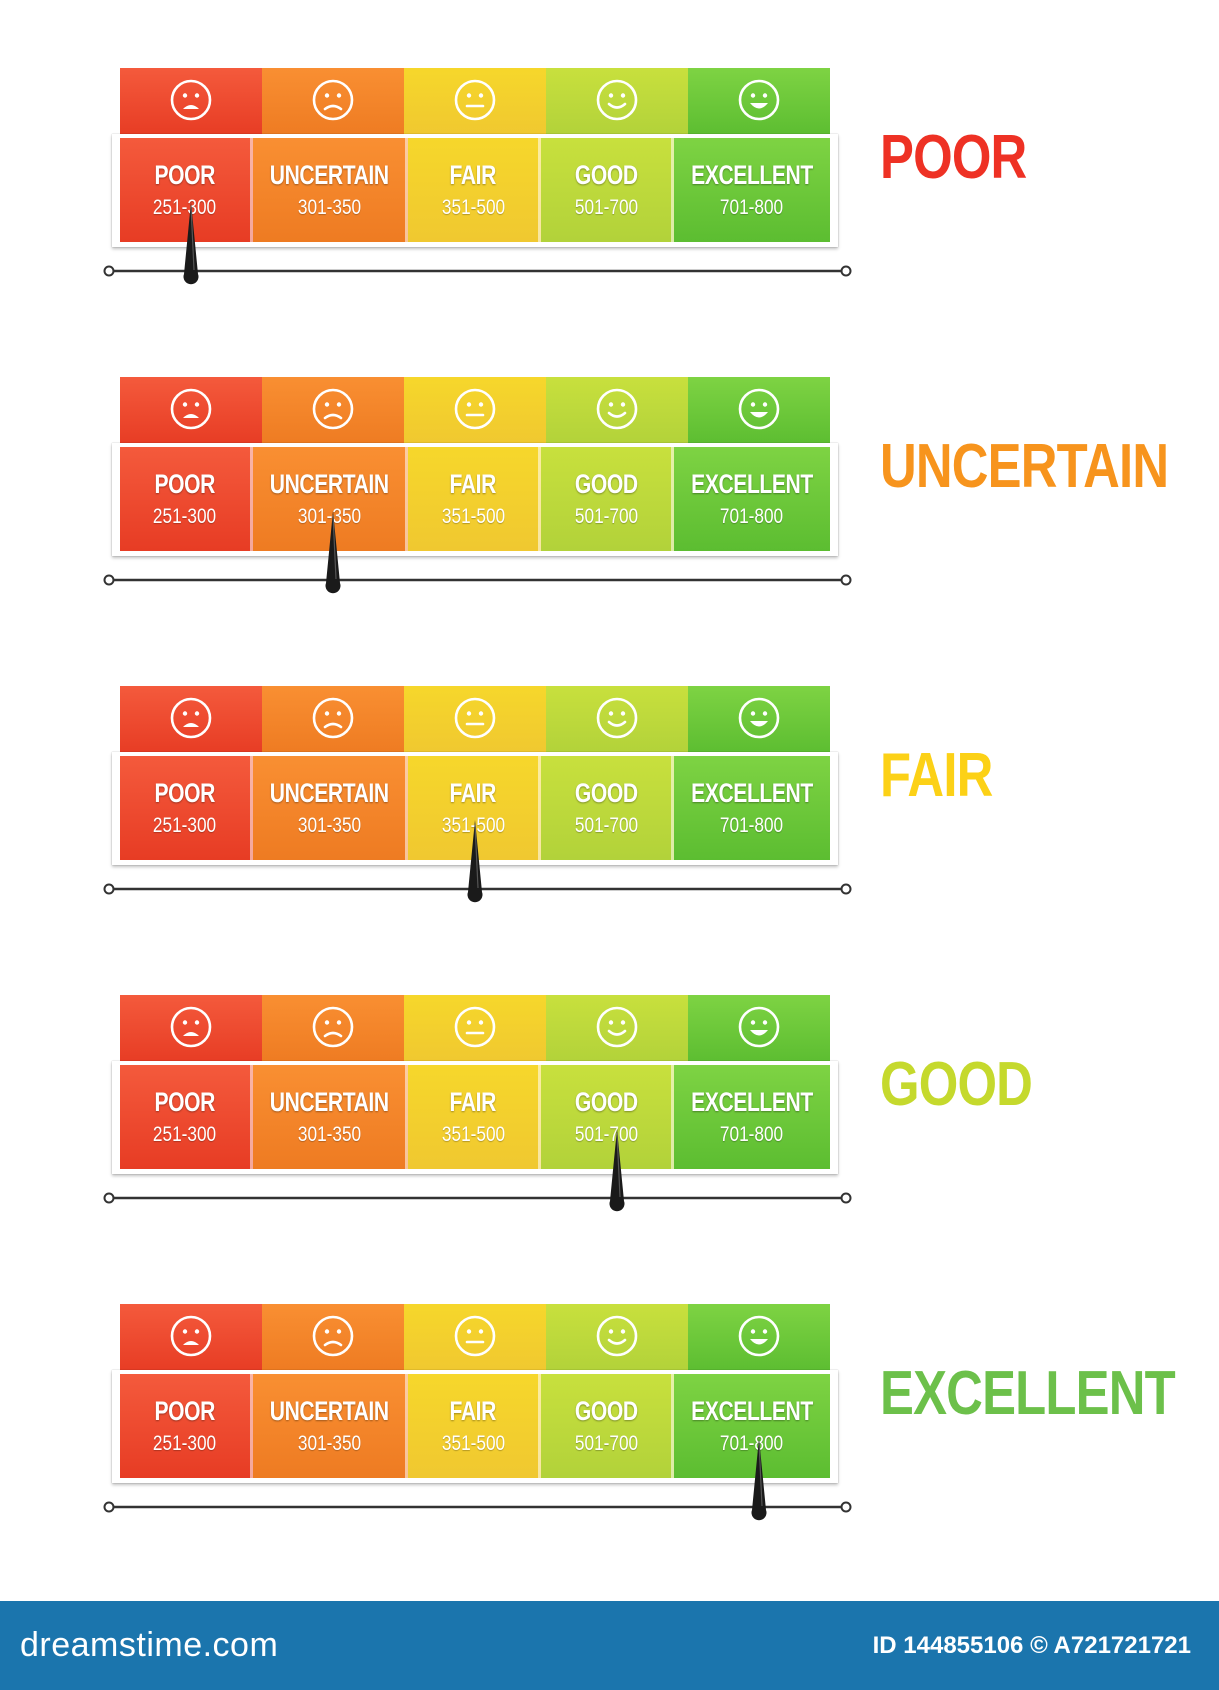 The width and height of the screenshot is (1219, 1690). I want to click on footer-logo: dreamstime.com, so click(149, 1645).